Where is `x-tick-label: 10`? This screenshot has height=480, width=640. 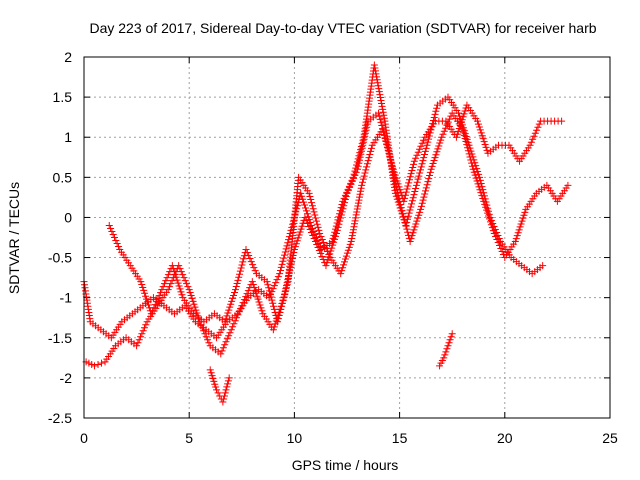
x-tick-label: 10 is located at coordinates (295, 438).